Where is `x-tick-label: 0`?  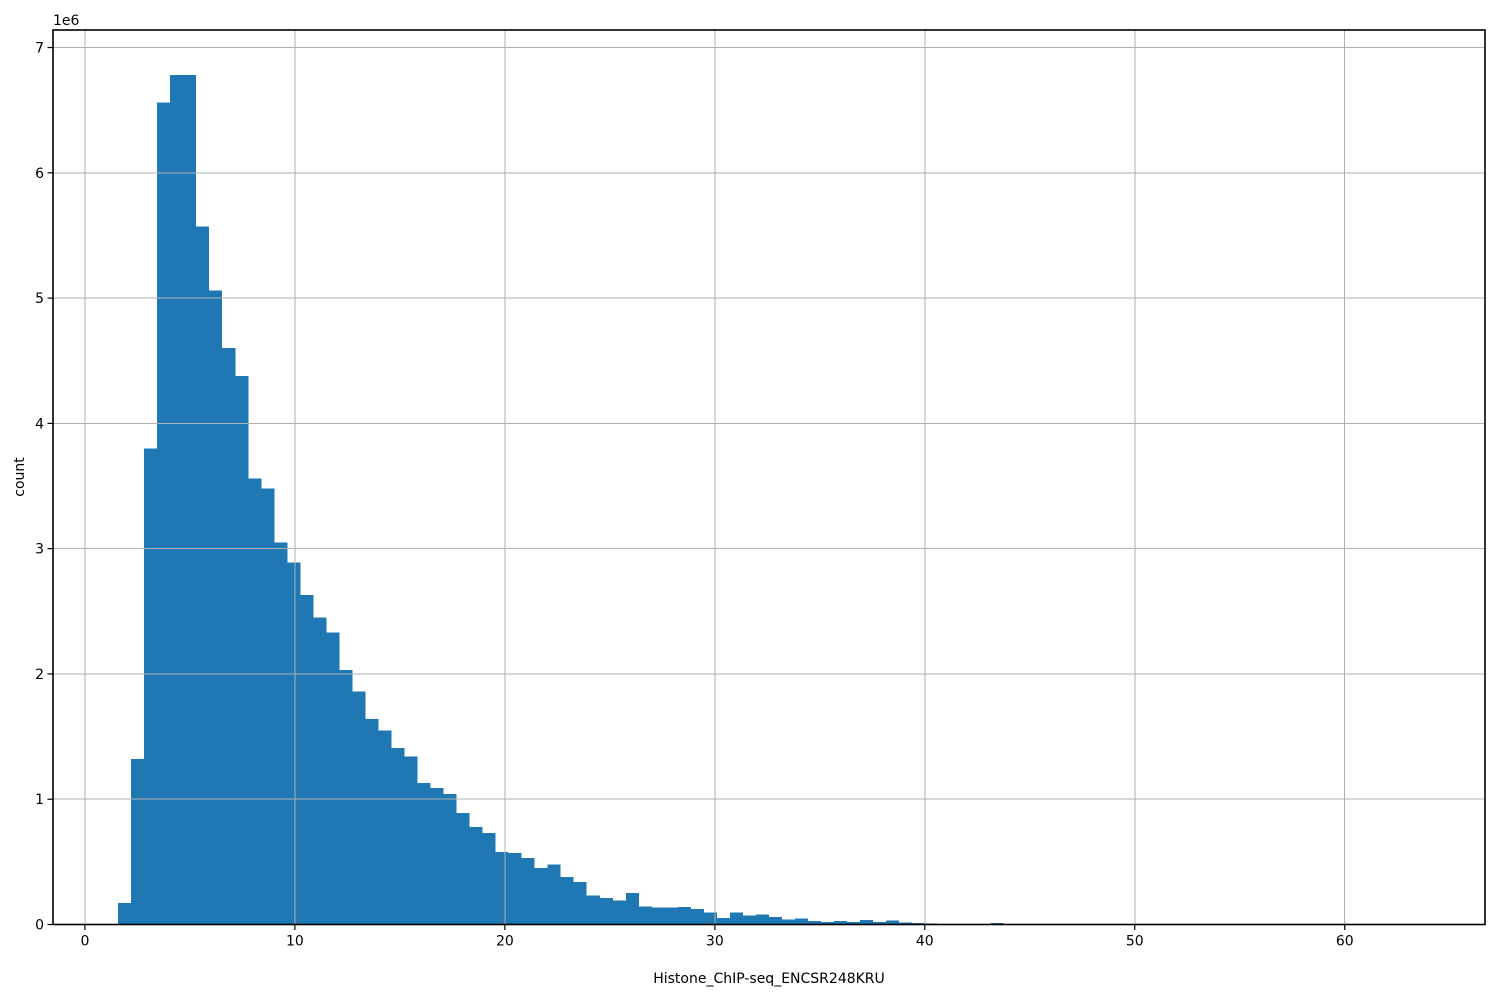
x-tick-label: 0 is located at coordinates (84, 942).